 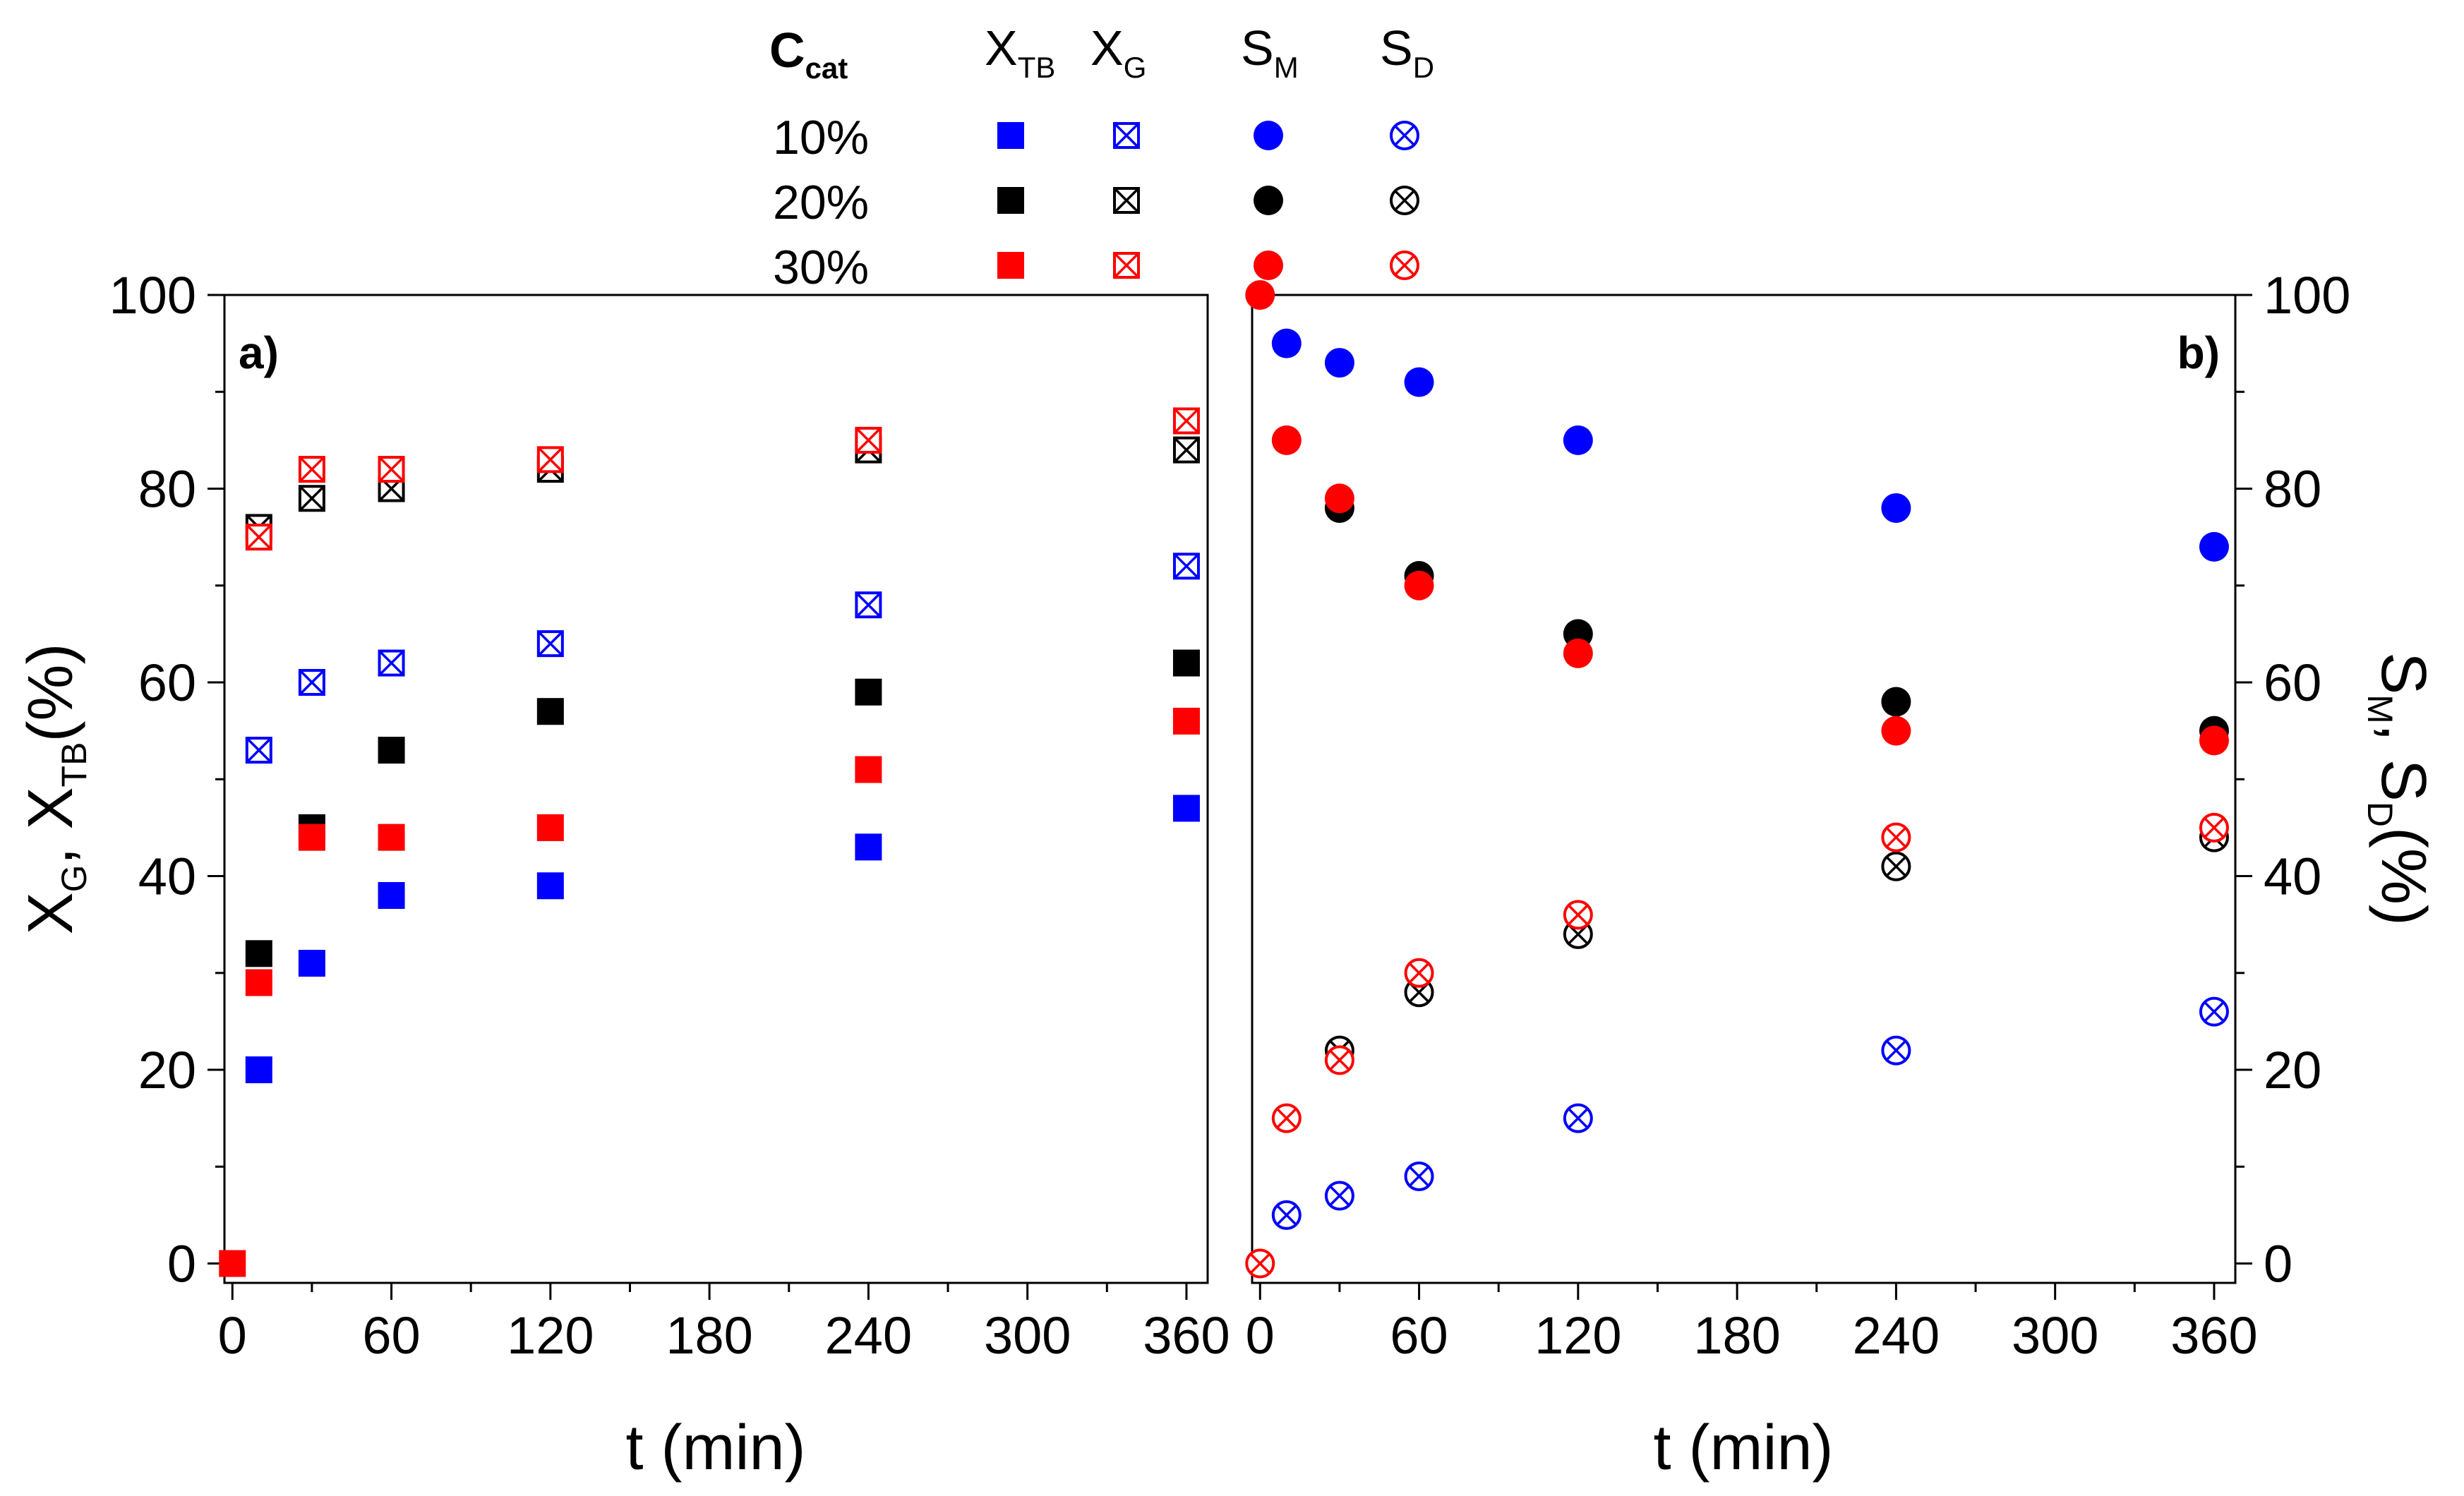 I want to click on panel-b-xtick-label: 0, so click(x=1260, y=1335).